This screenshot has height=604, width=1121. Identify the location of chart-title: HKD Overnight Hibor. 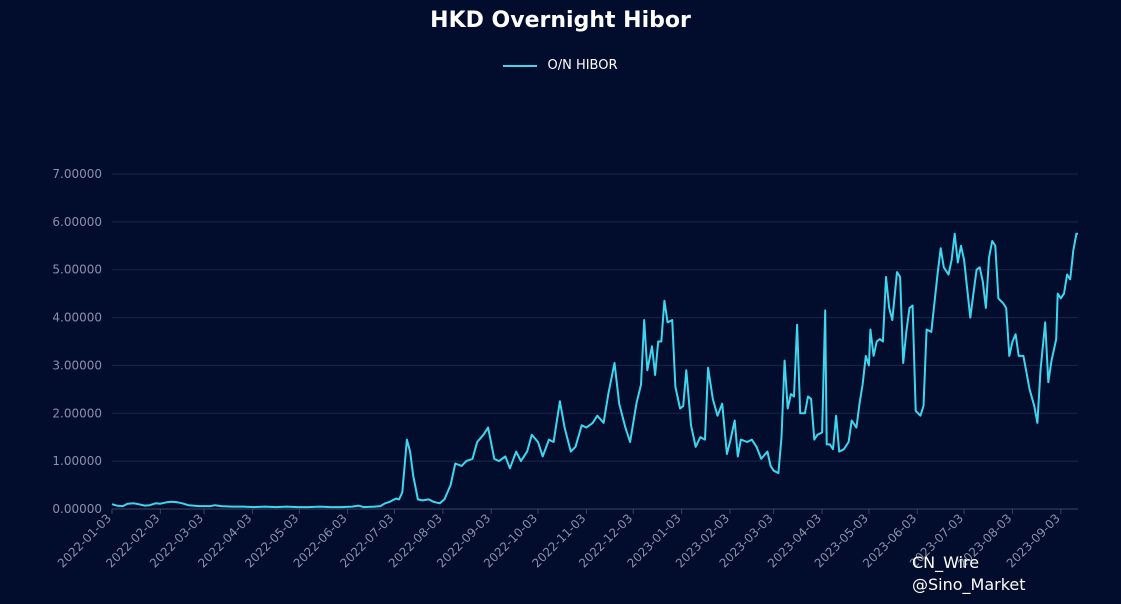
(560, 20).